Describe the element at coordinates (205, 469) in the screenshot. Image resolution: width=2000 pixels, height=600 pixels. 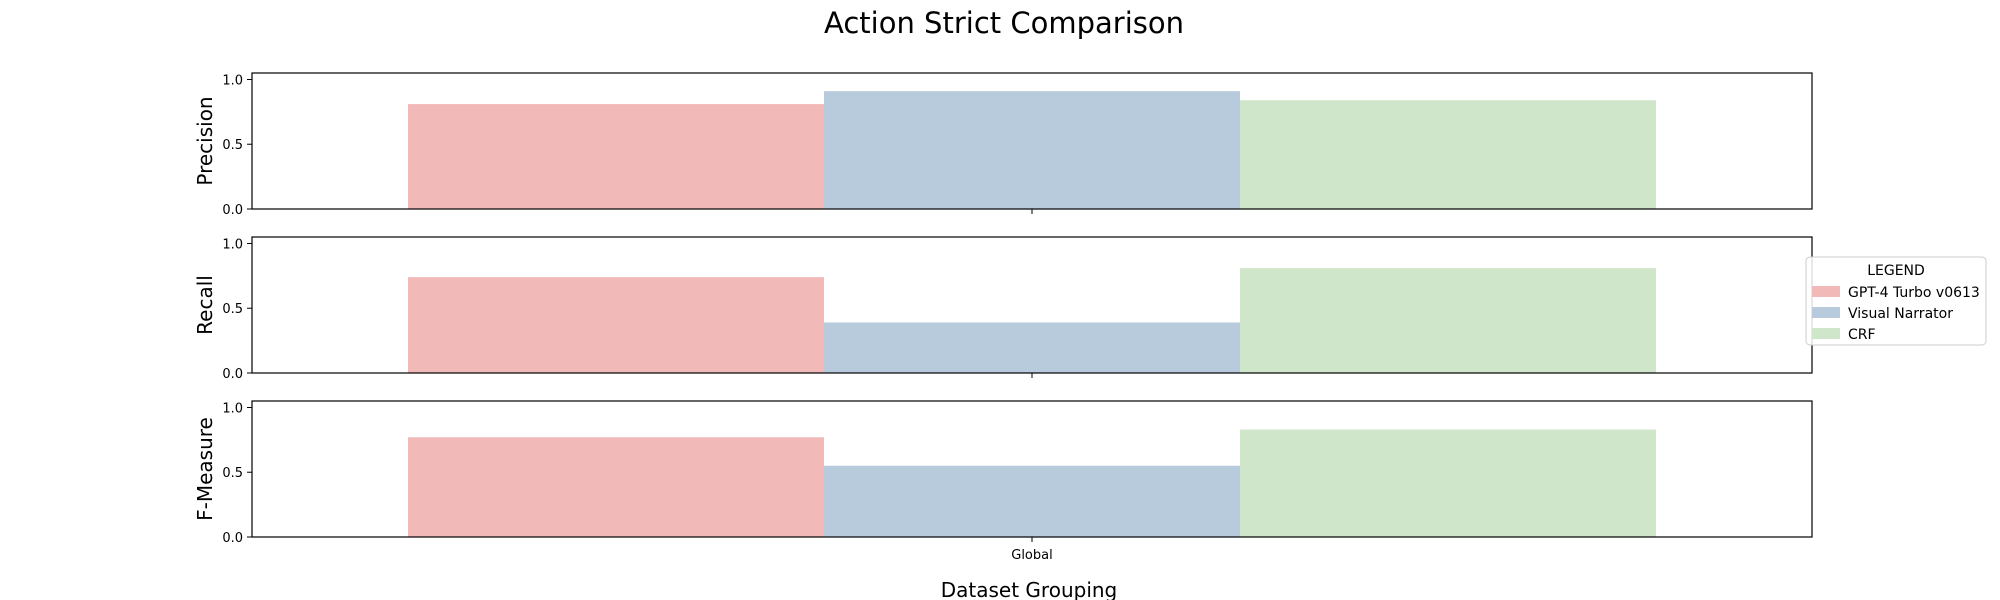
I see `y-axis-label-f-measure: F-Measure` at that location.